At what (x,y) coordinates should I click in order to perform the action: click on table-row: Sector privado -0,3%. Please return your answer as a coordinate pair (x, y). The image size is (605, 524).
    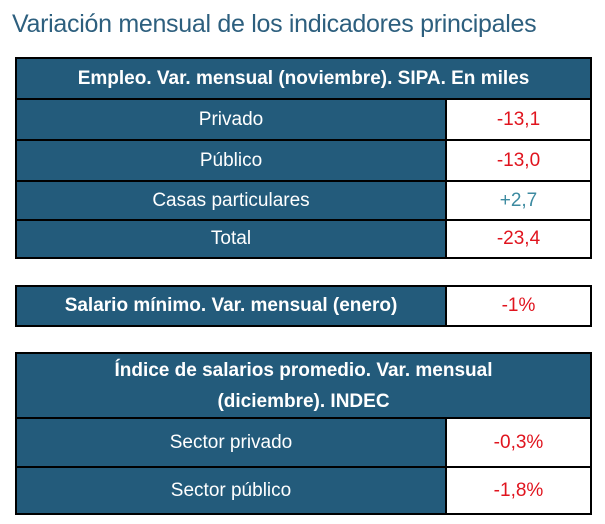
    Looking at the image, I should click on (303, 442).